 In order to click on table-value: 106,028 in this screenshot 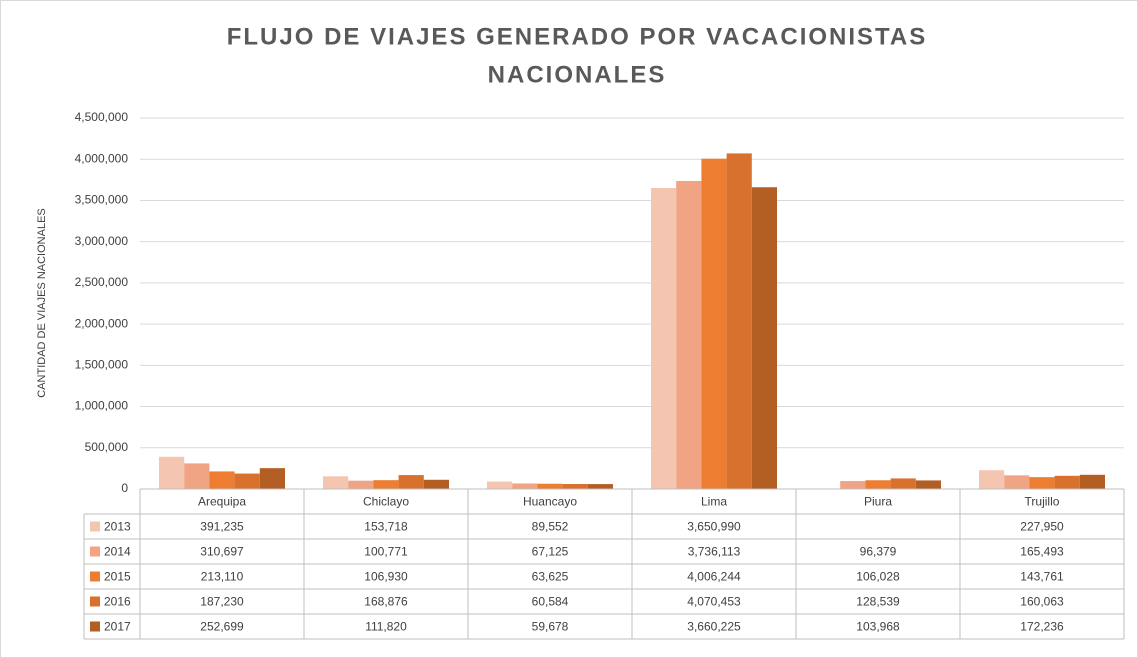, I will do `click(878, 577)`.